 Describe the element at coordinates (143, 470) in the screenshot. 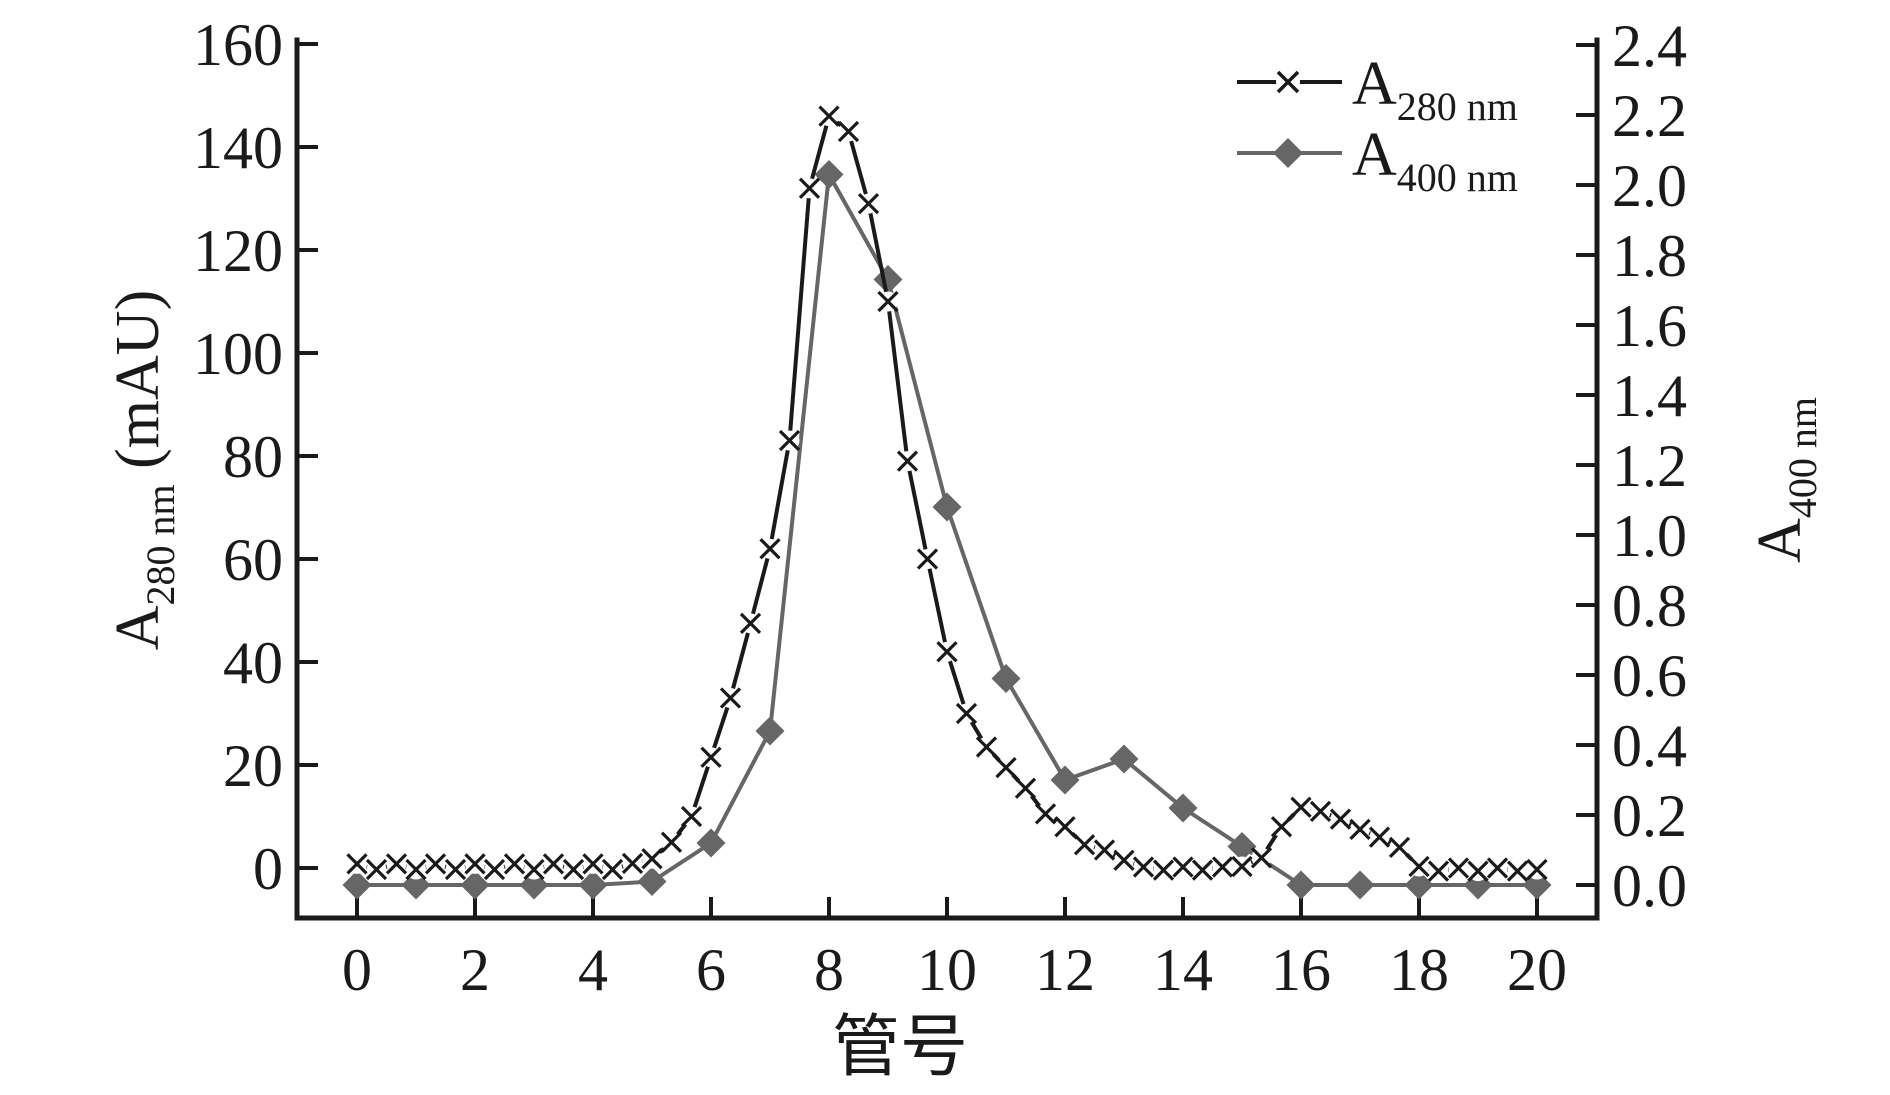

I see `y-axis-label-left: A280 nm (mAU)` at that location.